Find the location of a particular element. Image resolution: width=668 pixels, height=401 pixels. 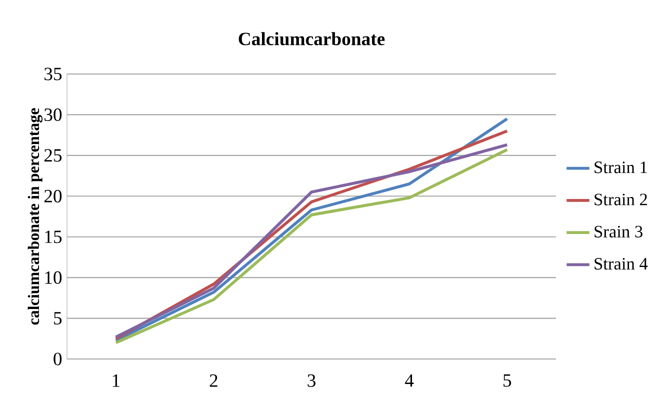

legend-label: Strain 4 is located at coordinates (621, 264).